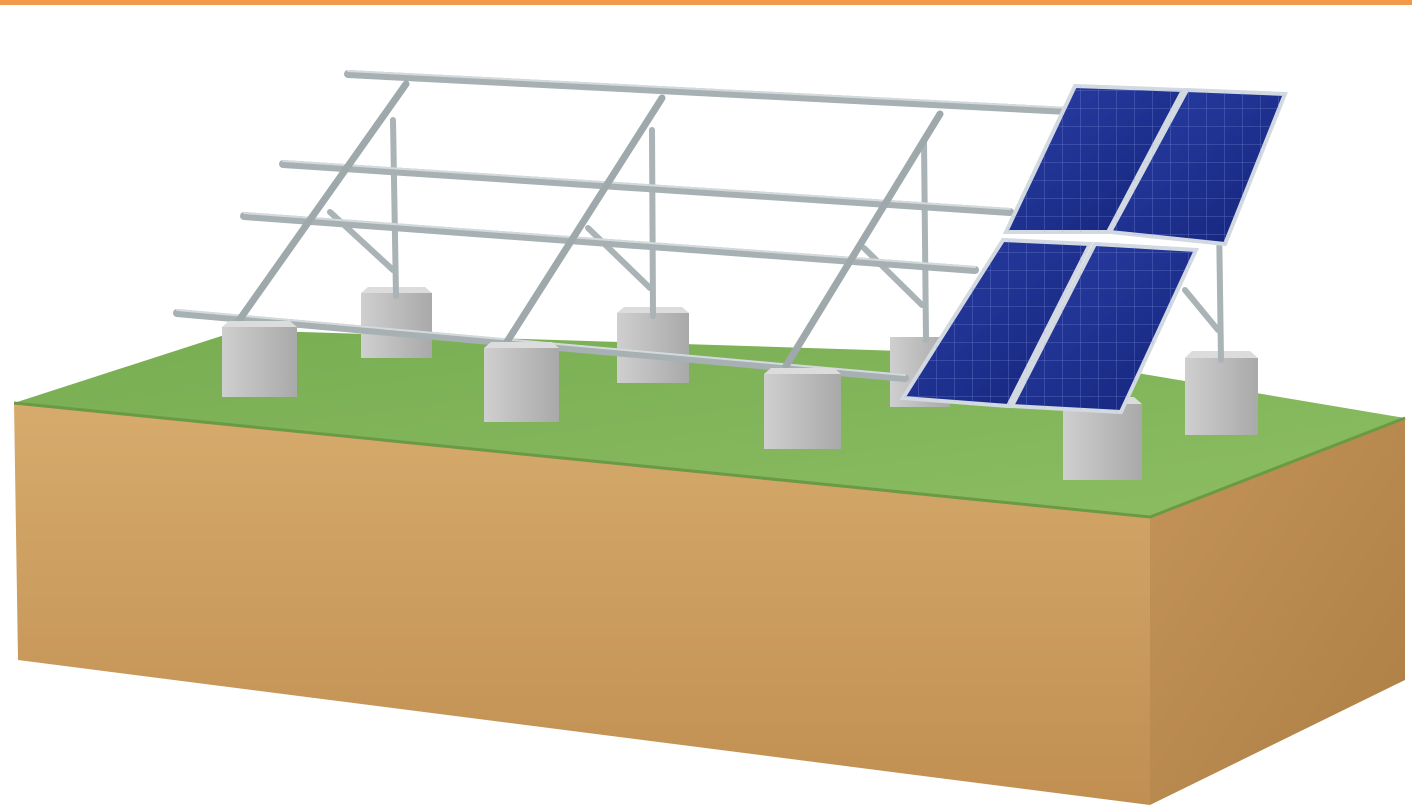  Describe the element at coordinates (1277, 611) in the screenshot. I see `soil-side-face` at that location.